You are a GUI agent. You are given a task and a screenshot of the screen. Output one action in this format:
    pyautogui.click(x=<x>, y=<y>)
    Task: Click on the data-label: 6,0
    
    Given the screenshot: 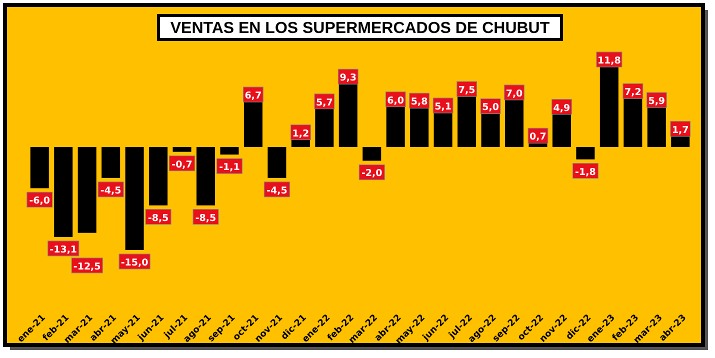 What is the action you would take?
    pyautogui.click(x=395, y=100)
    